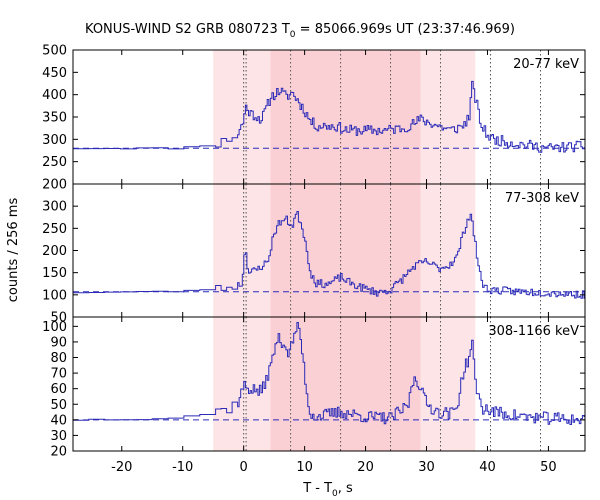  Describe the element at coordinates (58, 420) in the screenshot. I see `y-tick-label: 40` at that location.